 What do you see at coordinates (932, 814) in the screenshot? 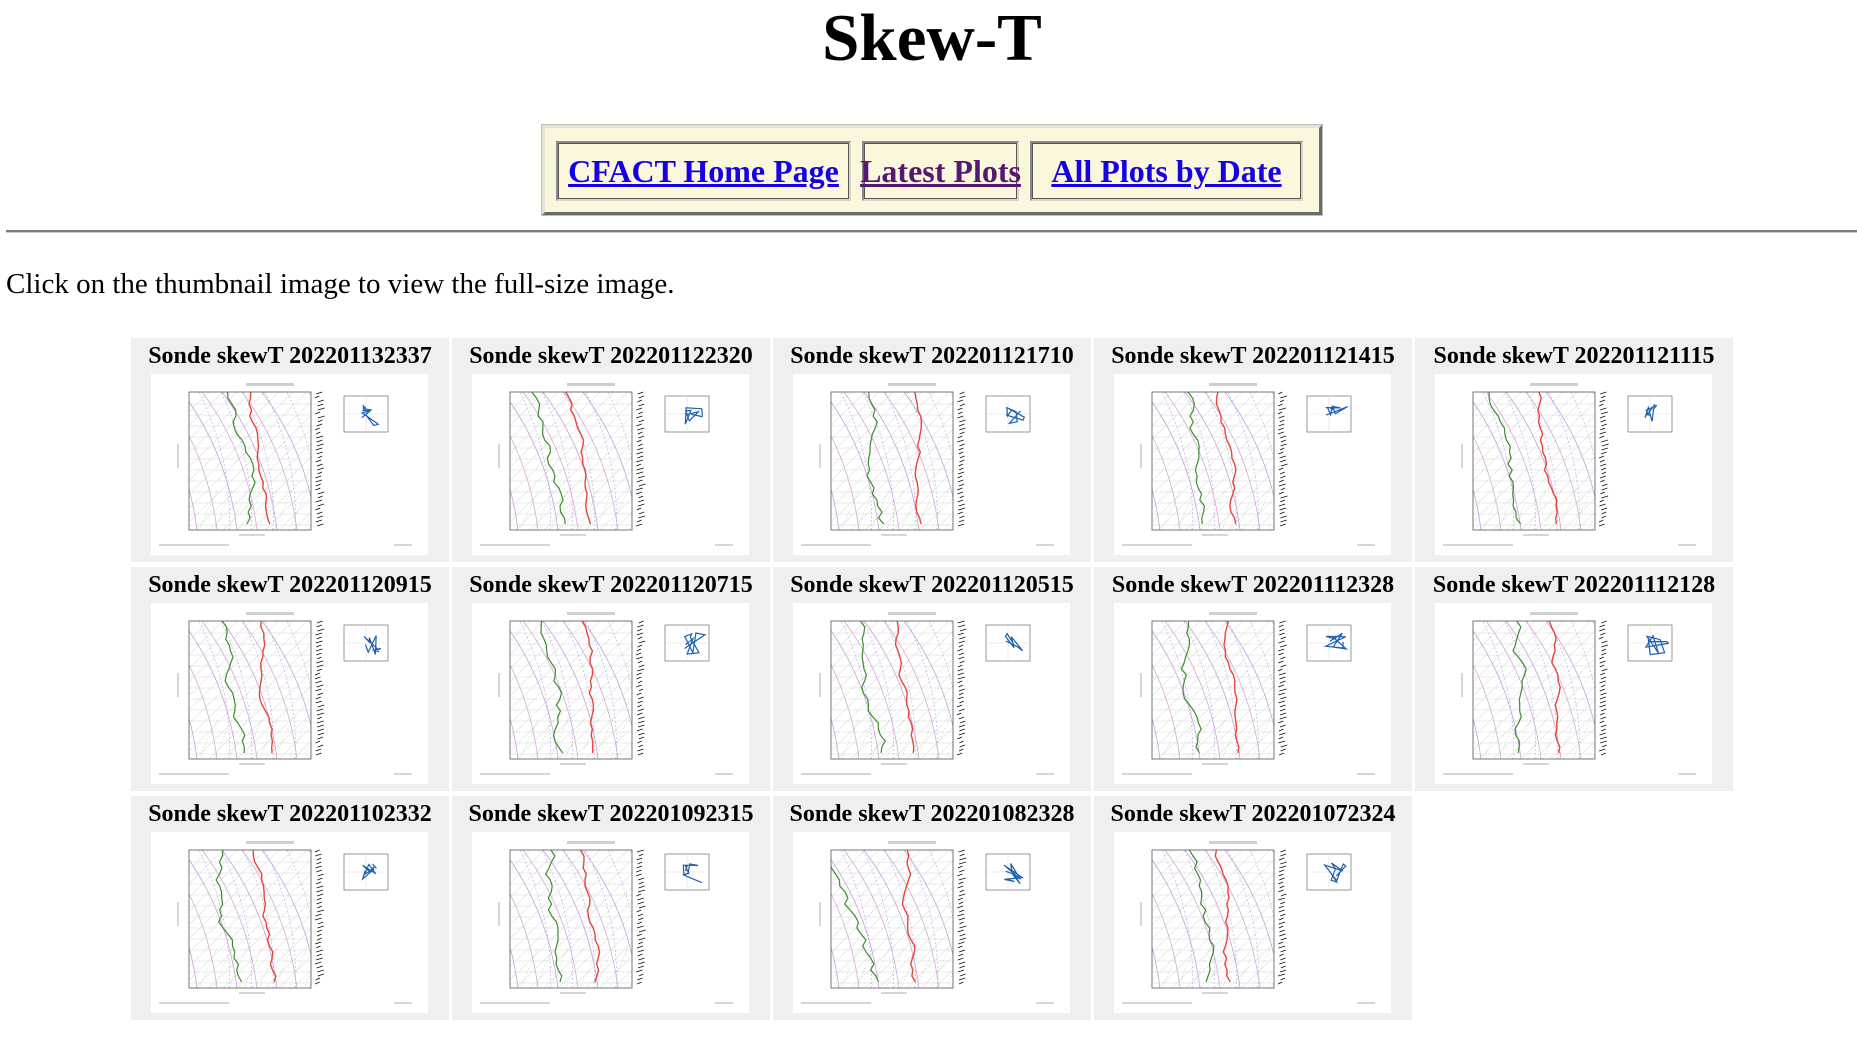
I see `thumbnail-caption: Sonde skewT 202201082328` at bounding box center [932, 814].